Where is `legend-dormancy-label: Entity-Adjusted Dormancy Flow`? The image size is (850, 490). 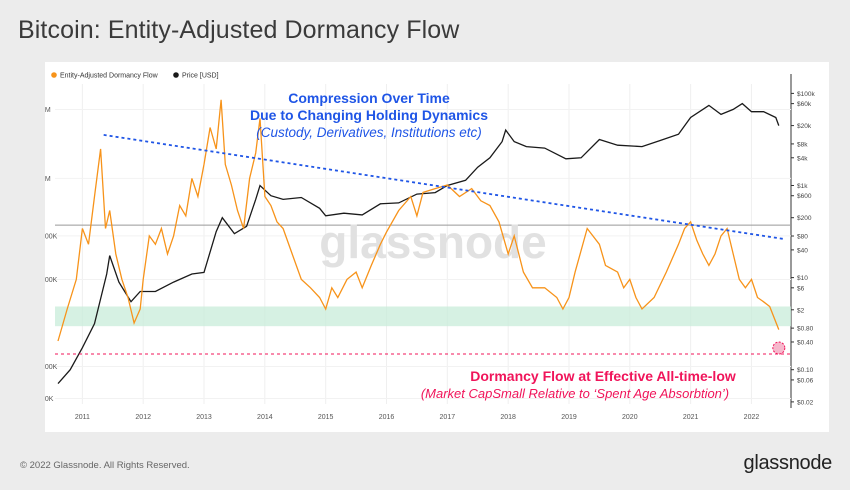
legend-dormancy-label: Entity-Adjusted Dormancy Flow is located at coordinates (109, 76).